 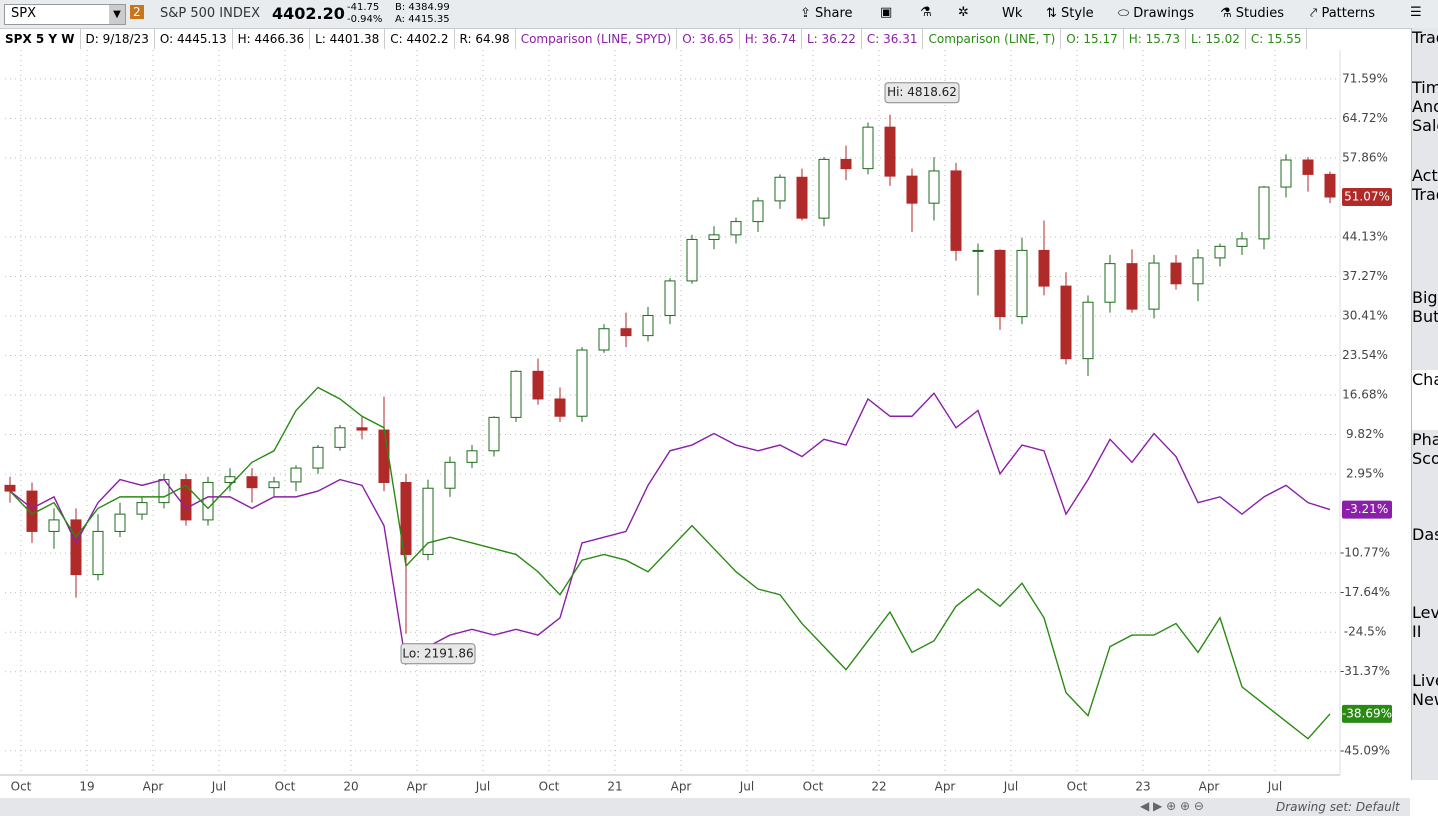 What do you see at coordinates (1425, 711) in the screenshot?
I see `side-tab: Live News` at bounding box center [1425, 711].